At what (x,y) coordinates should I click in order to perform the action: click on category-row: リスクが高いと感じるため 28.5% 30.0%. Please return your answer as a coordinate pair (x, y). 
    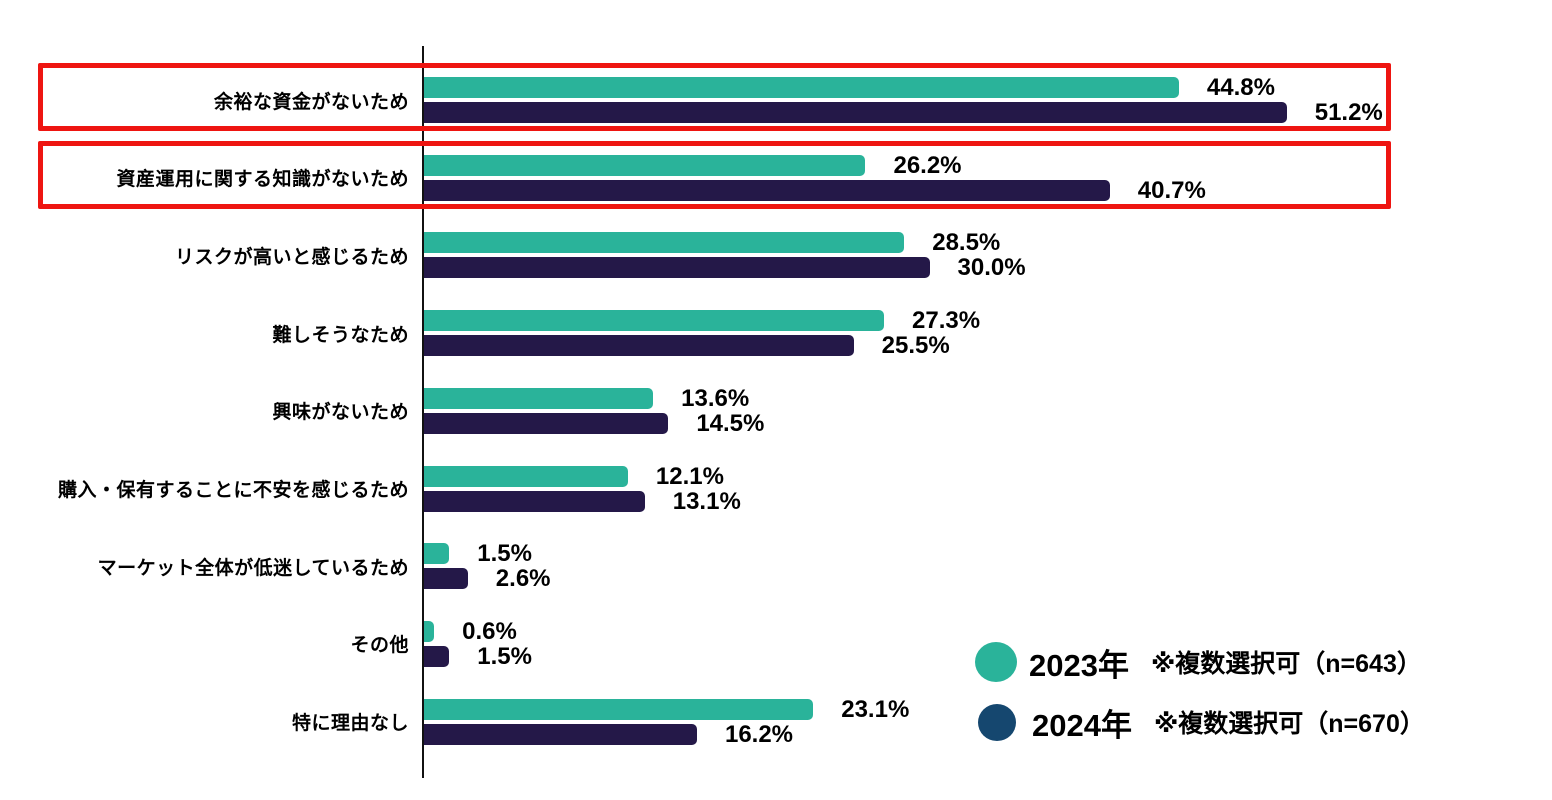
    Looking at the image, I should click on (776, 255).